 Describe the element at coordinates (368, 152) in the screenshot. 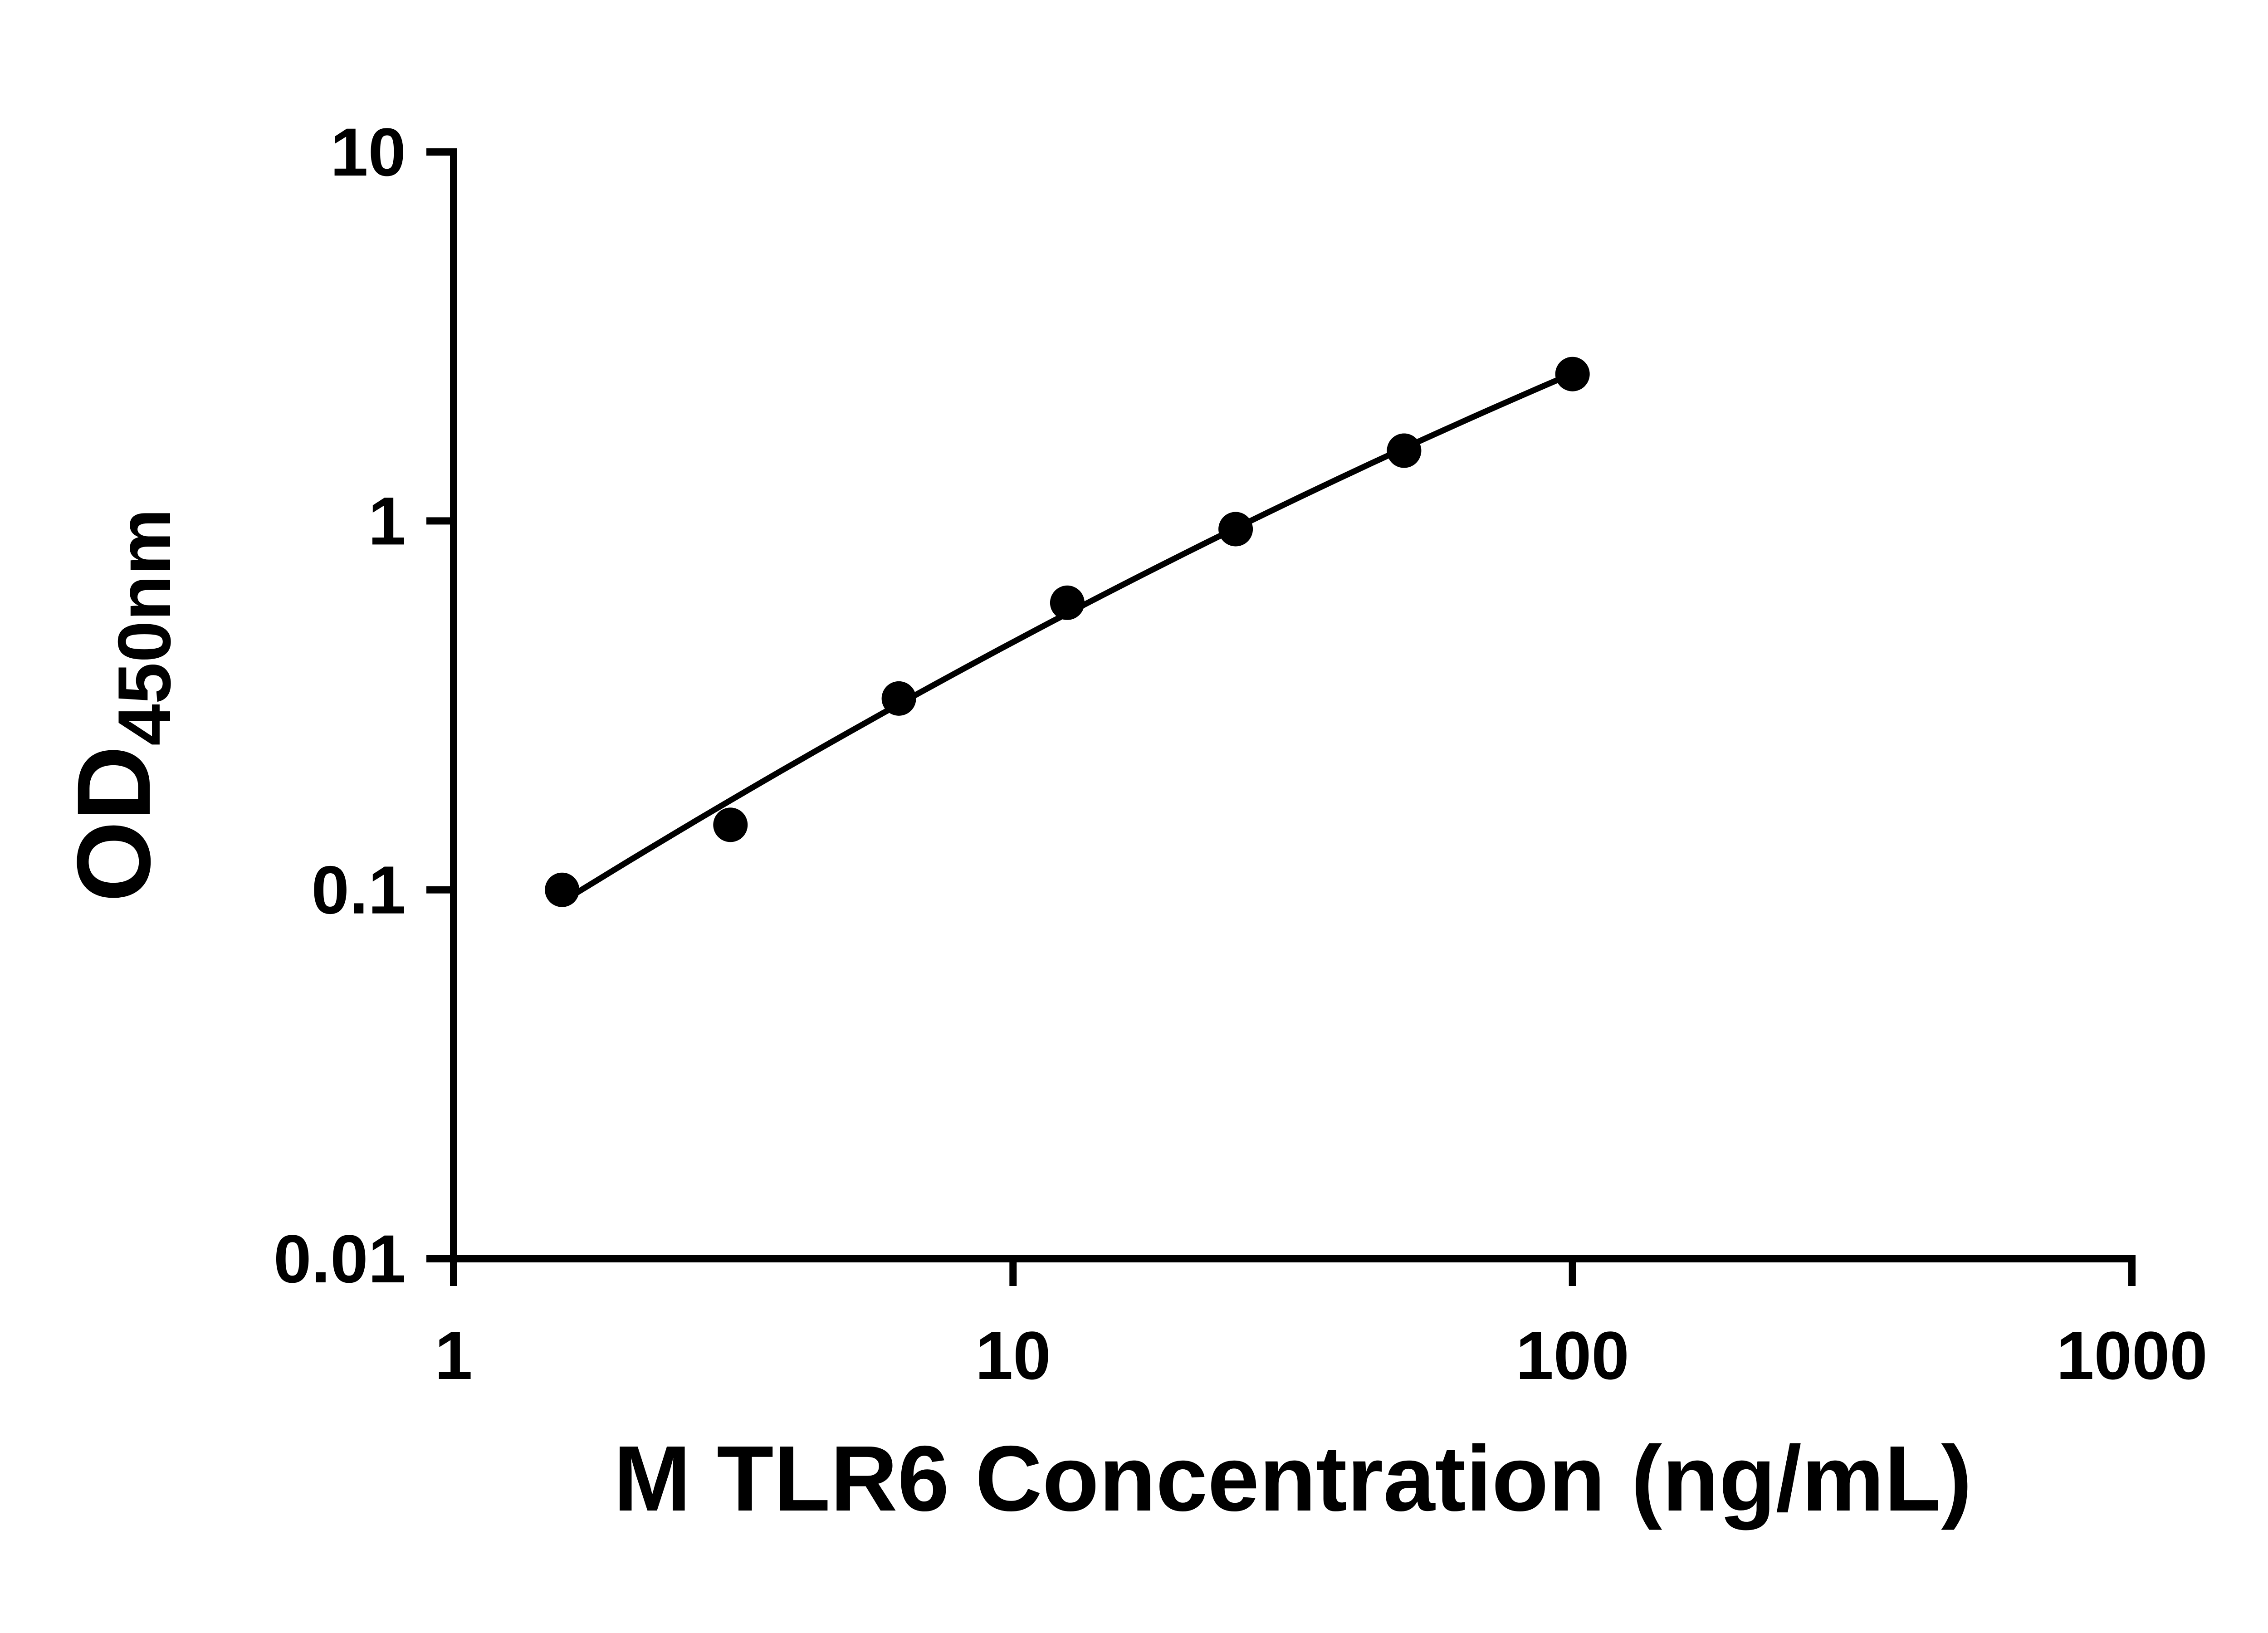

I see `y-tick-label: 10` at that location.